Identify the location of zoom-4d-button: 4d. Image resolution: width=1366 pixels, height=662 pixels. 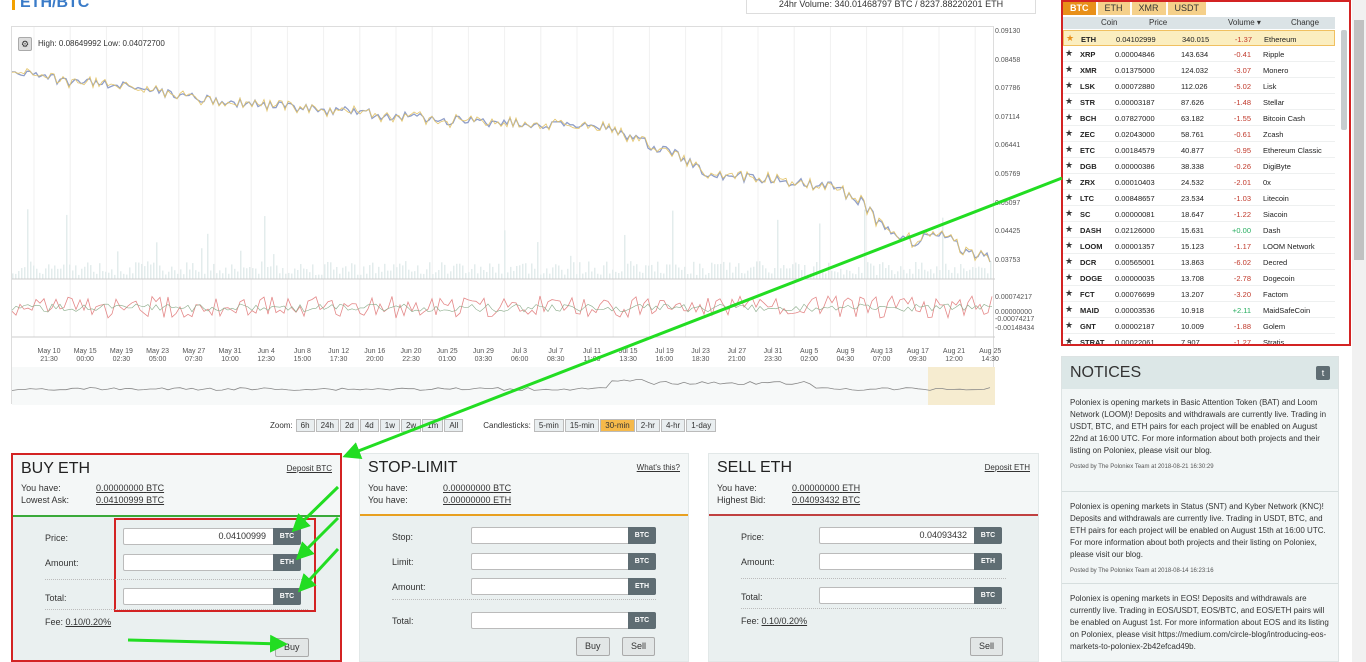
(369, 425).